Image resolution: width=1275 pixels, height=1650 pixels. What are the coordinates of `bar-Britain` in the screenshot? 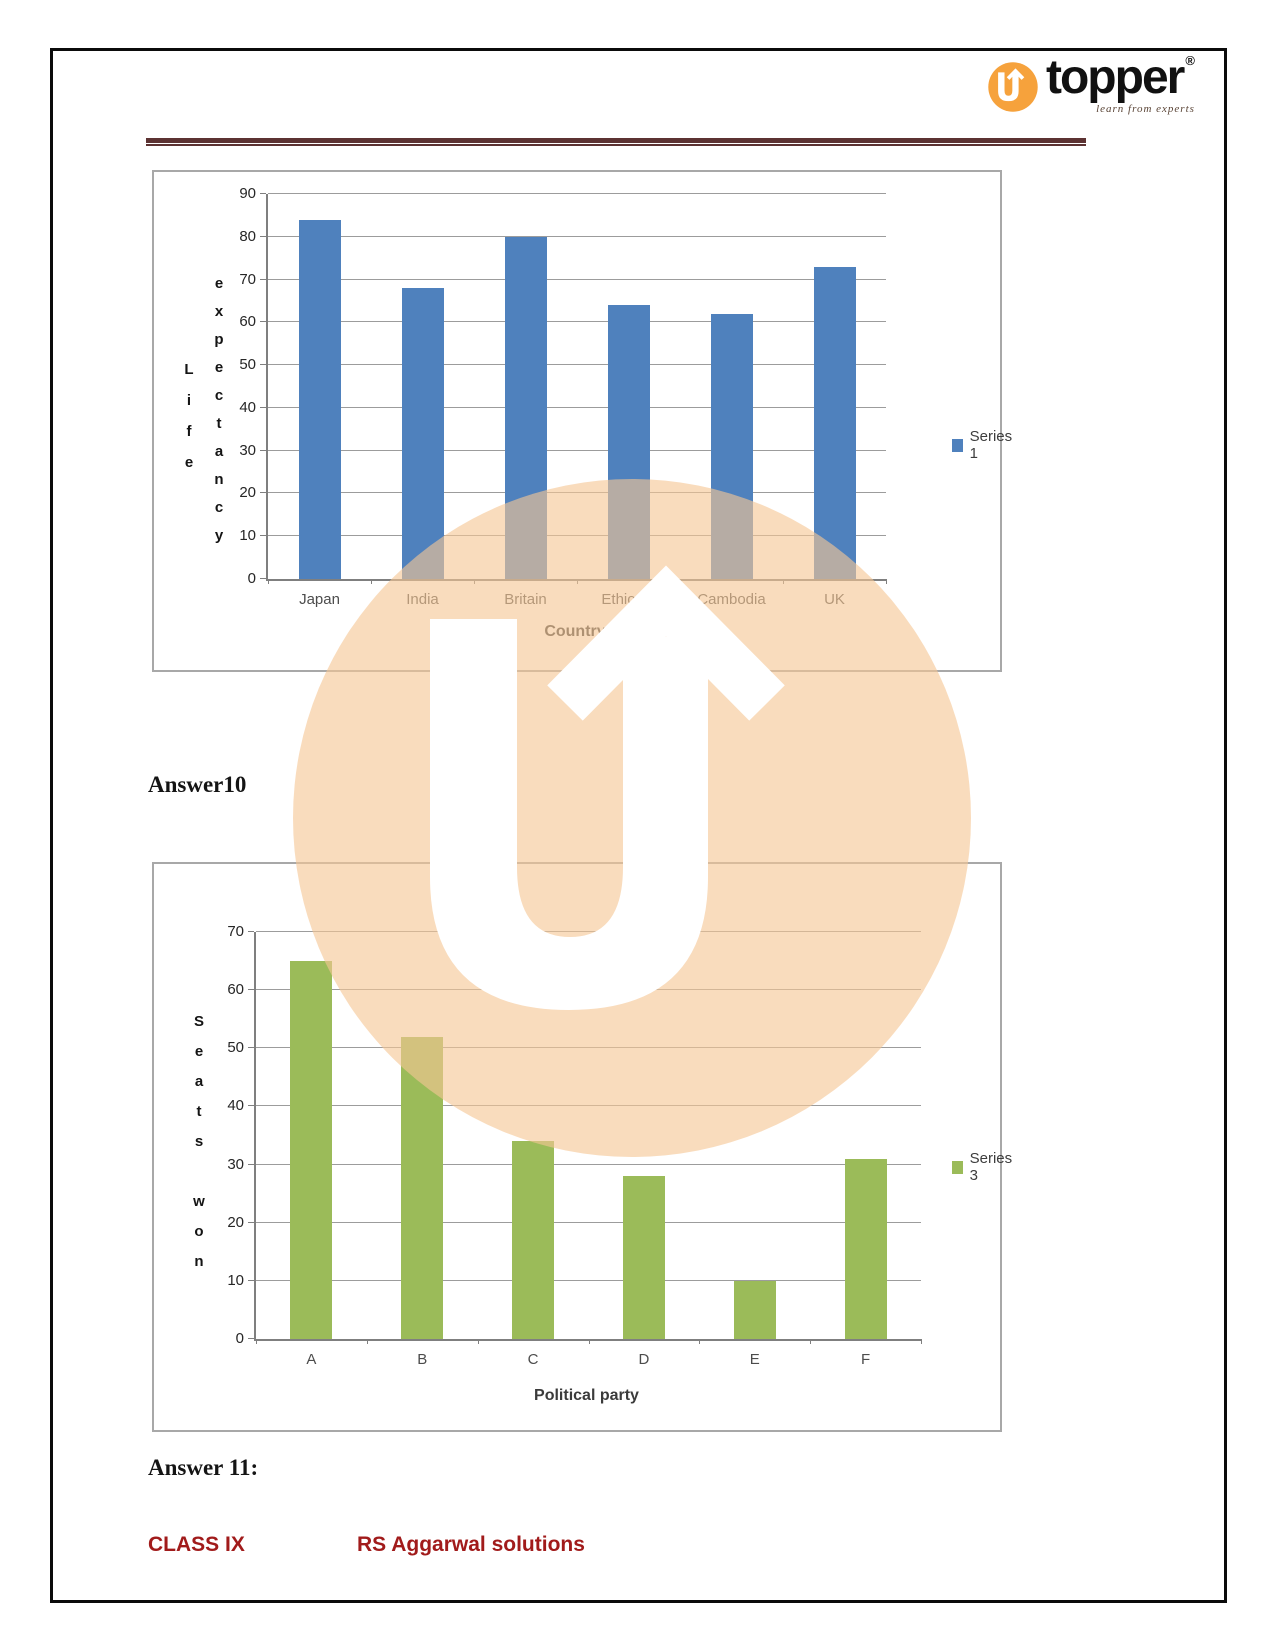 It's located at (525, 407).